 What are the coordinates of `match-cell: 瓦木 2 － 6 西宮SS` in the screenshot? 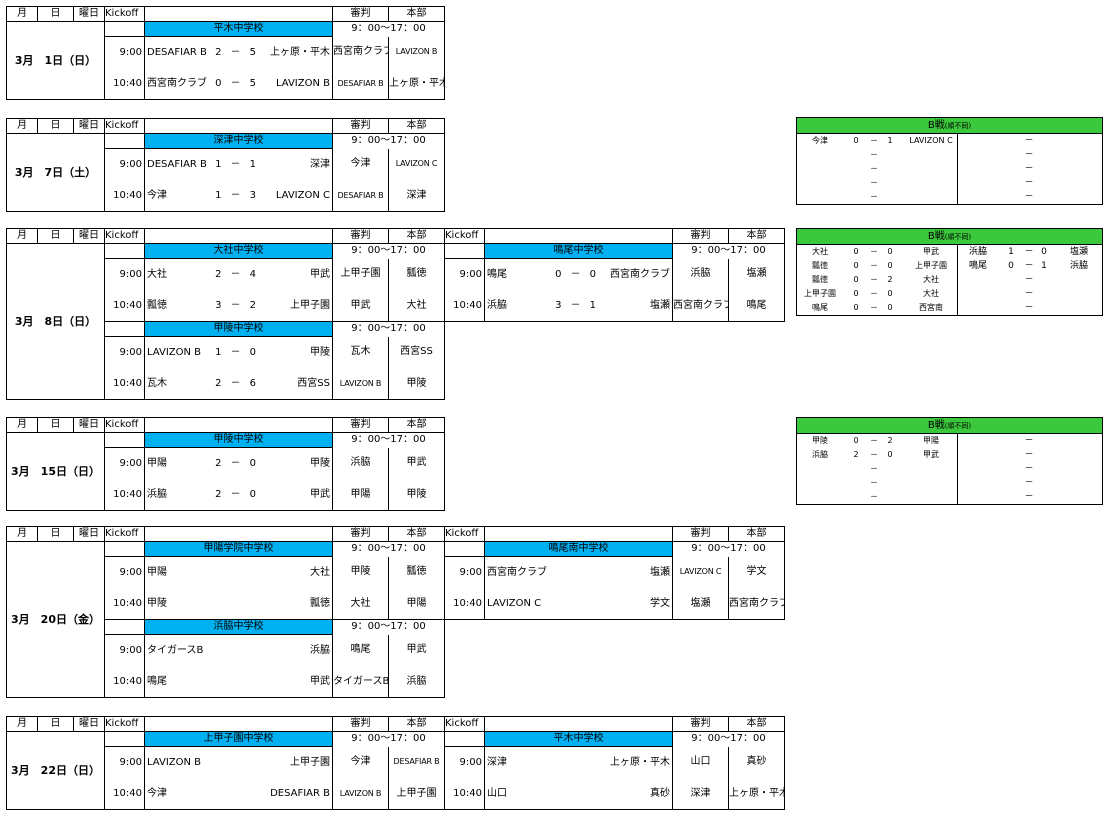 It's located at (238, 384).